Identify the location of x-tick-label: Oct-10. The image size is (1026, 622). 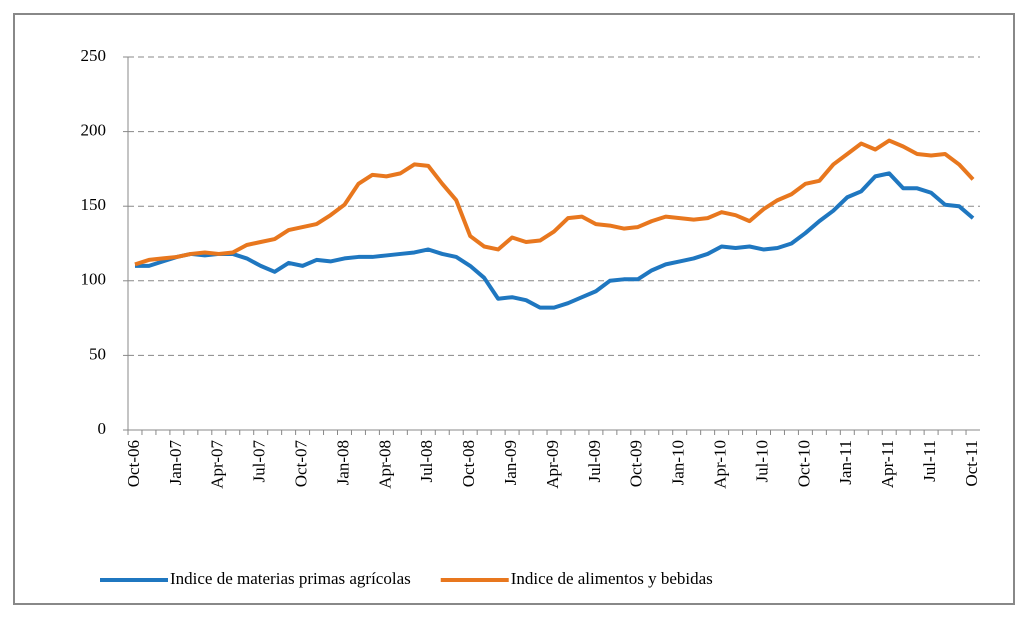
(803, 463).